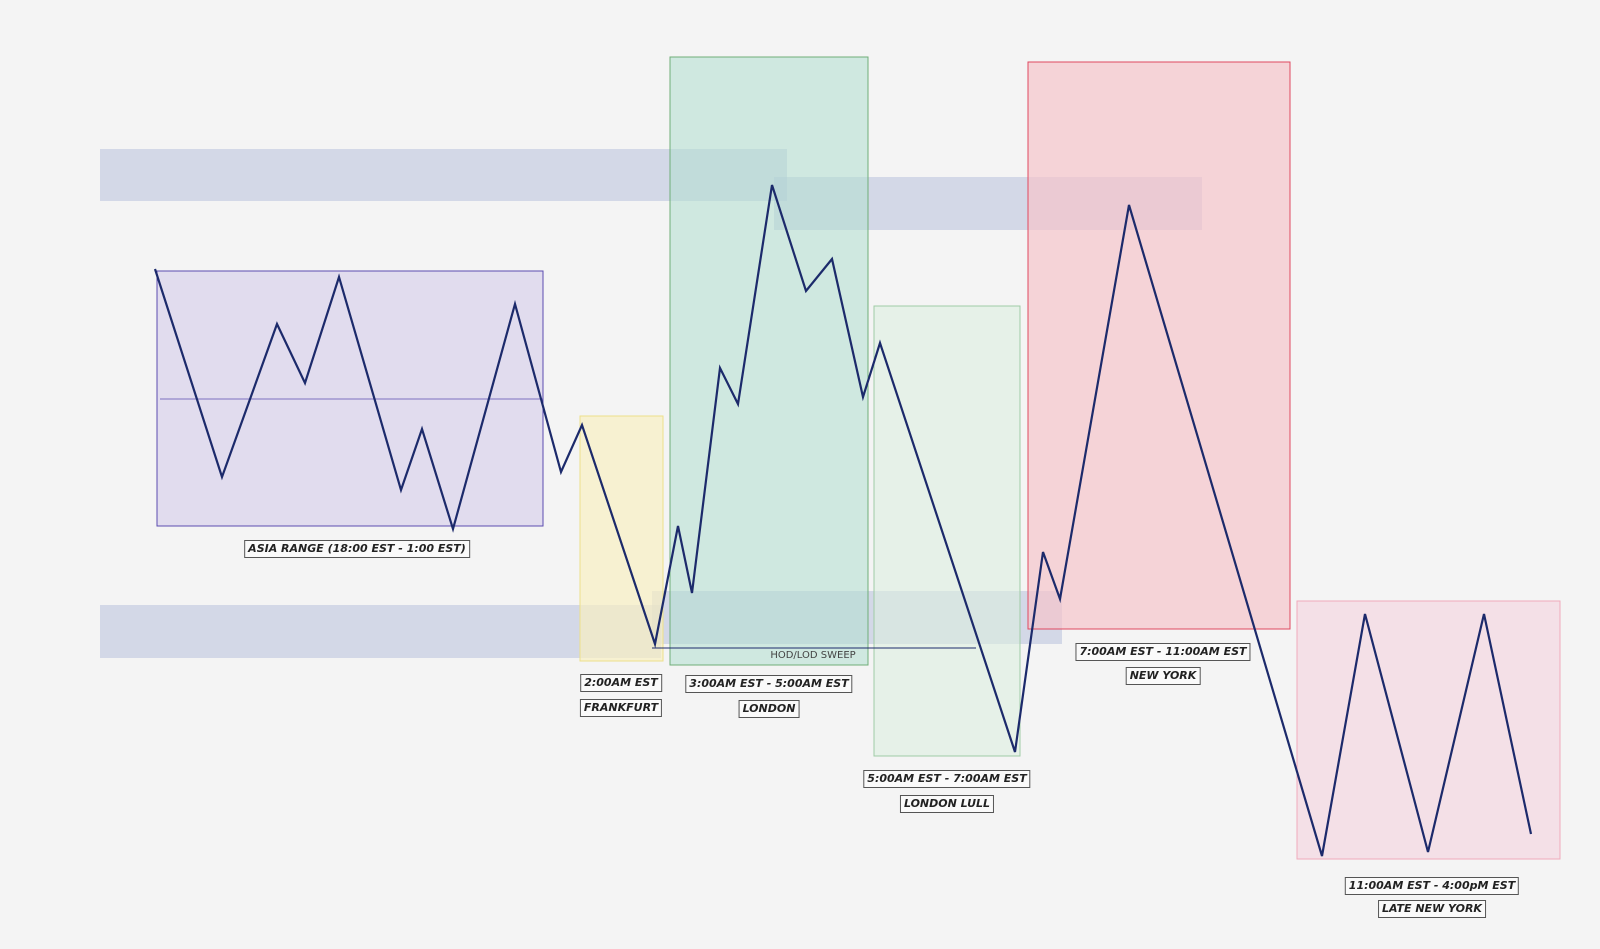 The width and height of the screenshot is (1600, 949). I want to click on sweep-label: HOD/LOD SWEEP, so click(813, 655).